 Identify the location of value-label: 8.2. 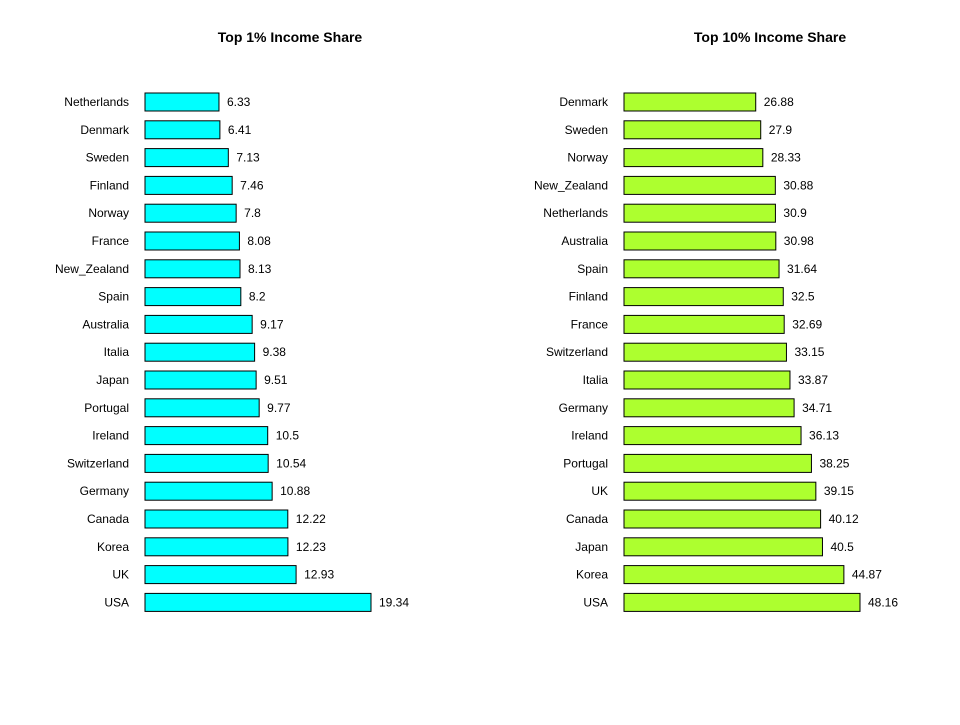
(257, 297).